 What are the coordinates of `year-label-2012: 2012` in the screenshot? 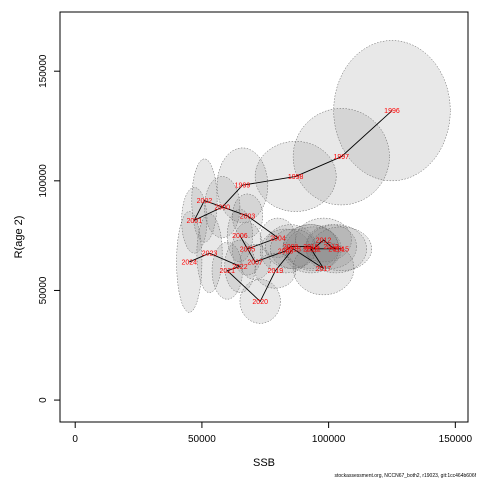 It's located at (324, 241).